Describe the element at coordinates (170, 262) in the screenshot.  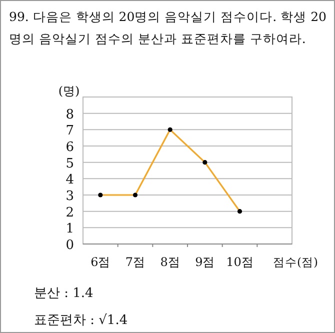
I see `x-tick-label: 8점` at that location.